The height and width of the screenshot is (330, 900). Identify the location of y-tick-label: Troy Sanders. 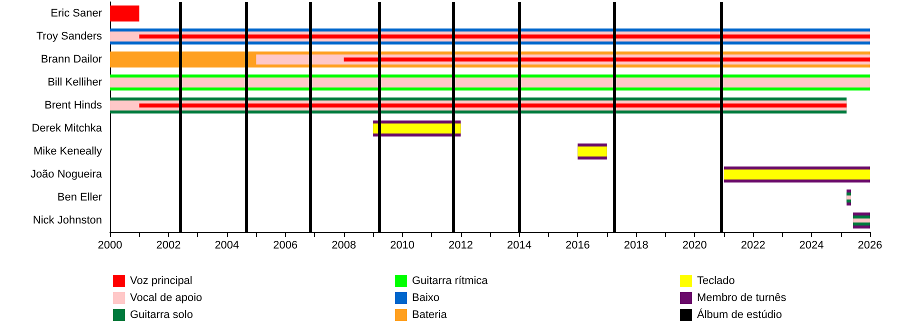
(69, 36).